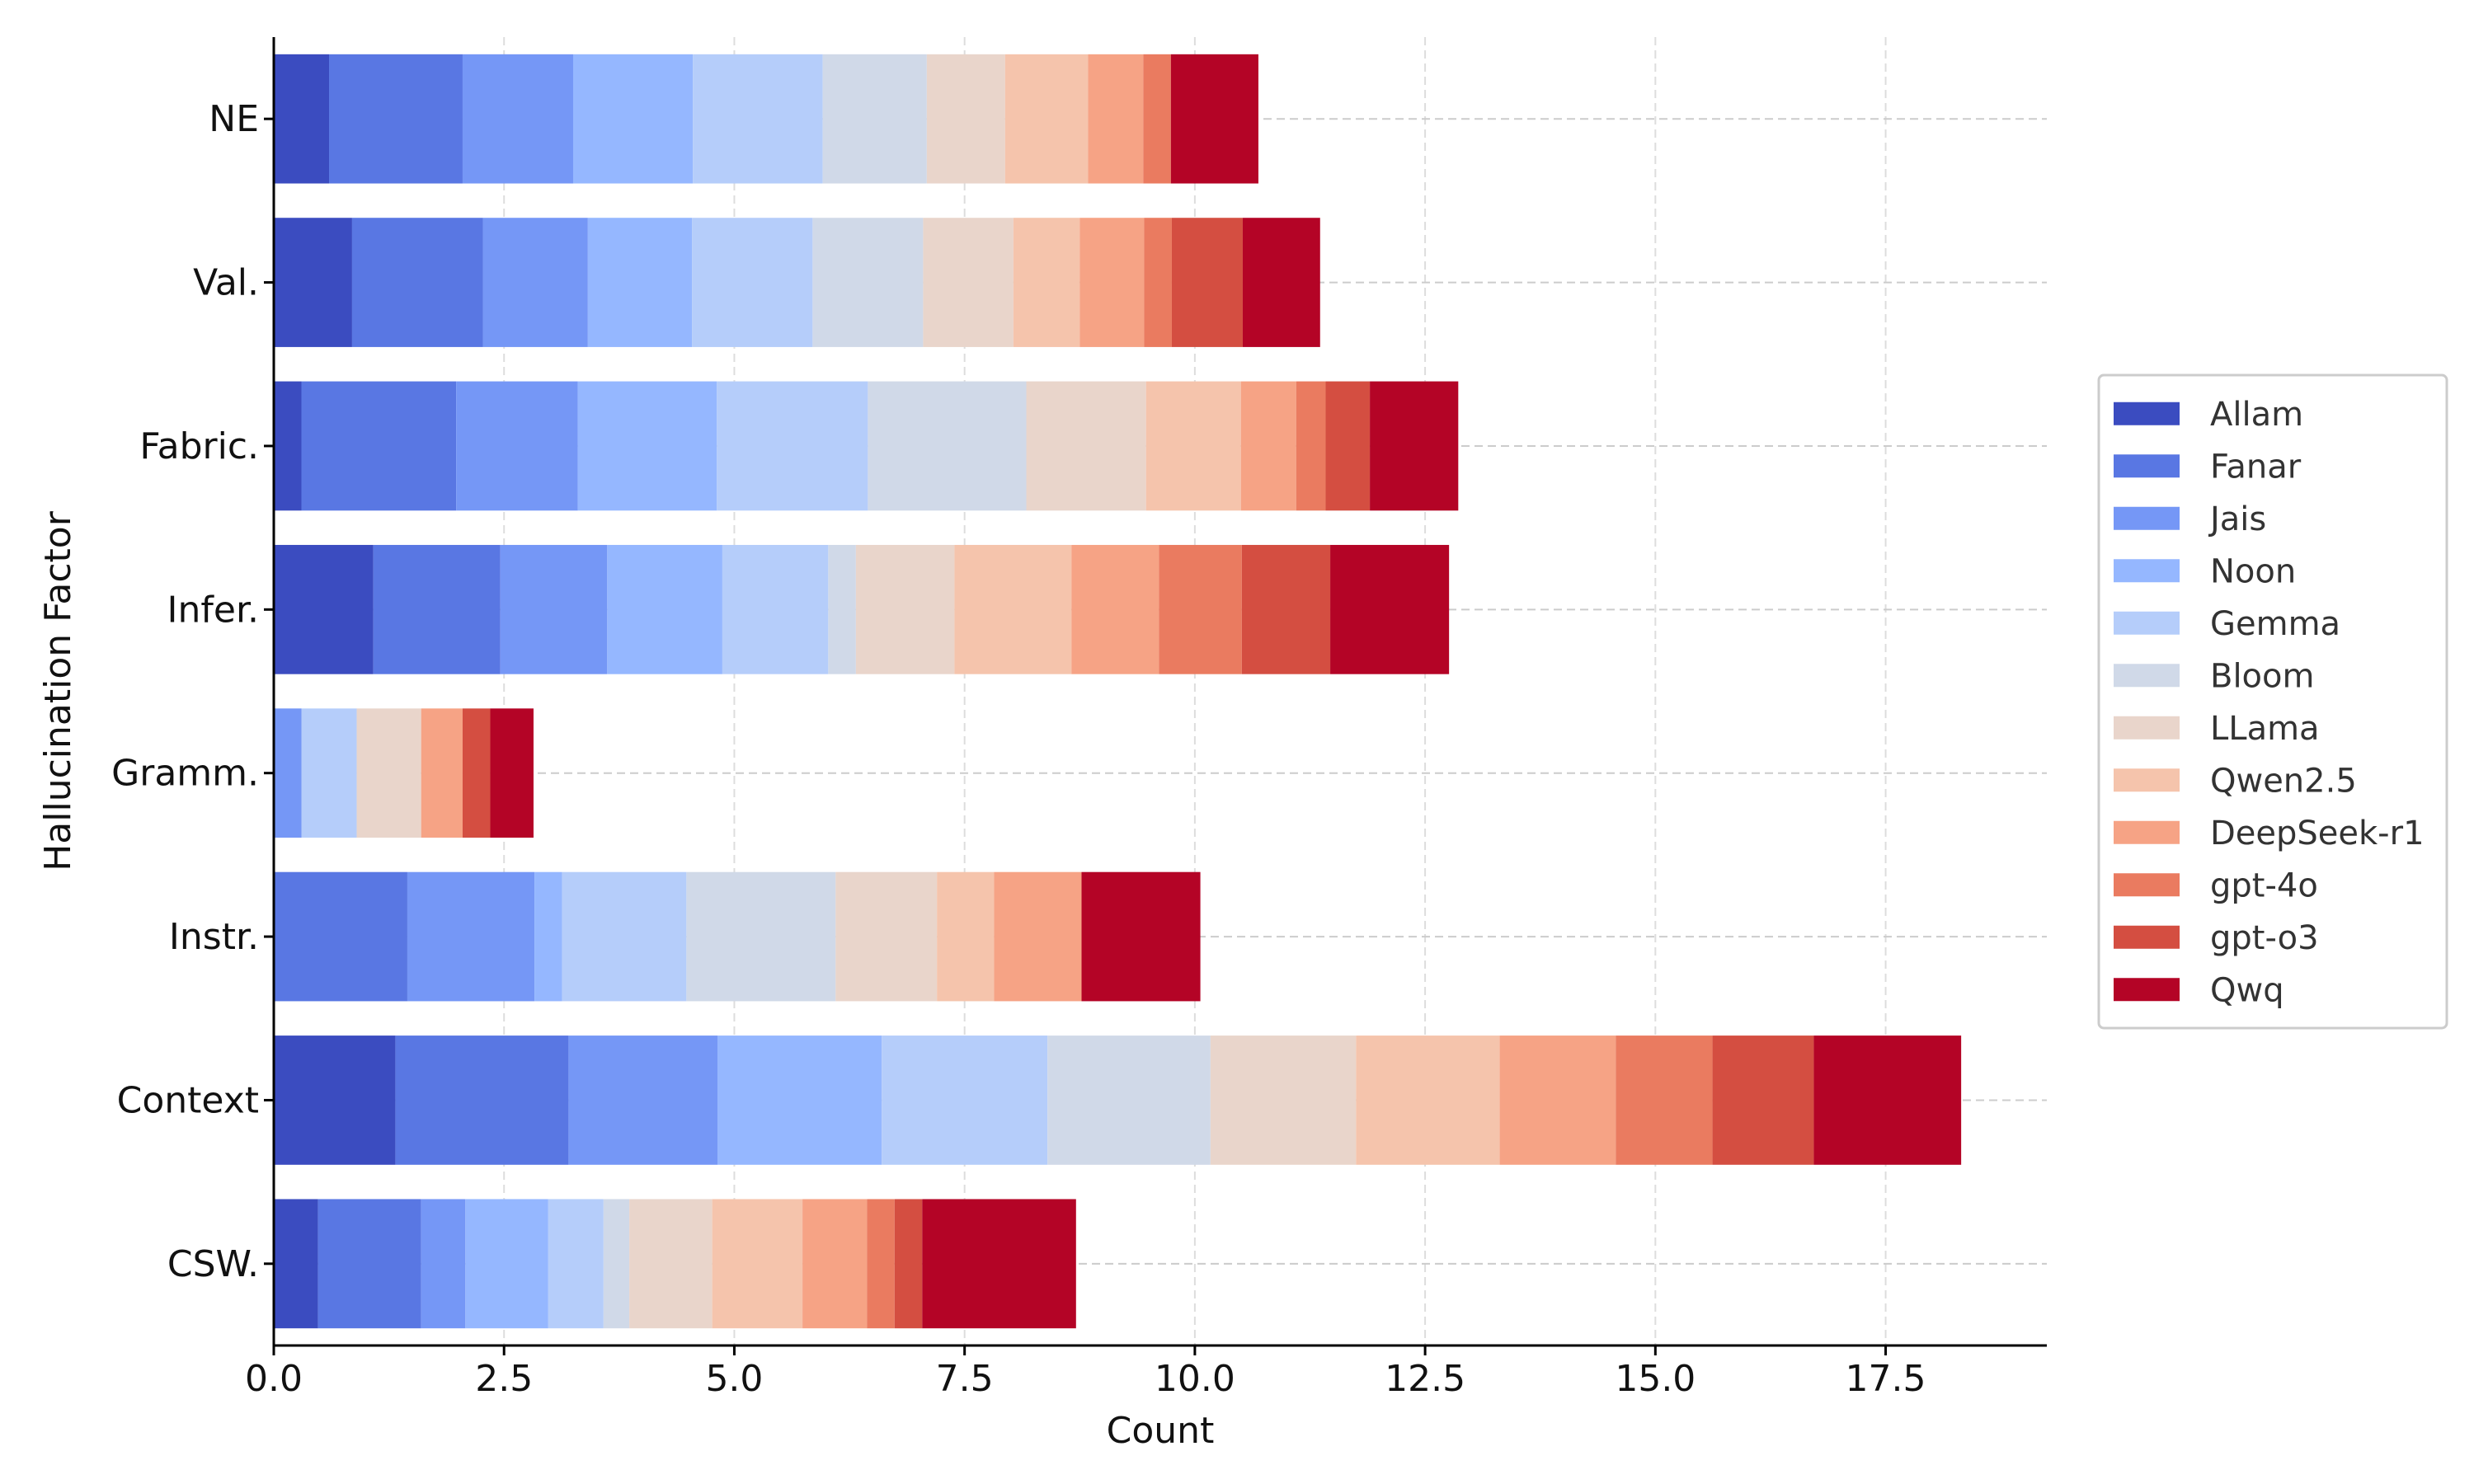  I want to click on legend-label: gpt-o3, so click(2264, 938).